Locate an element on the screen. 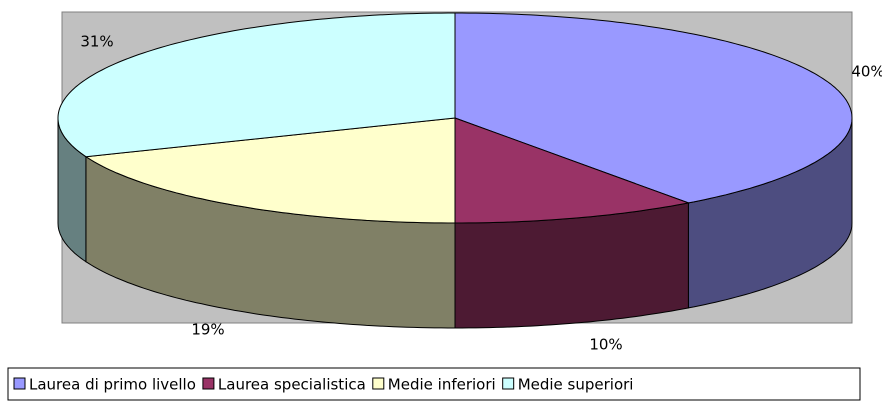  data-label: 31% is located at coordinates (96, 42).